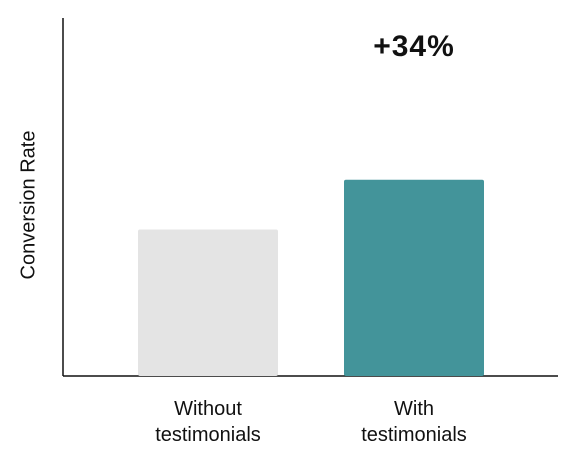 Image resolution: width=578 pixels, height=468 pixels. I want to click on y-axis-label: Conversion Rate, so click(28, 205).